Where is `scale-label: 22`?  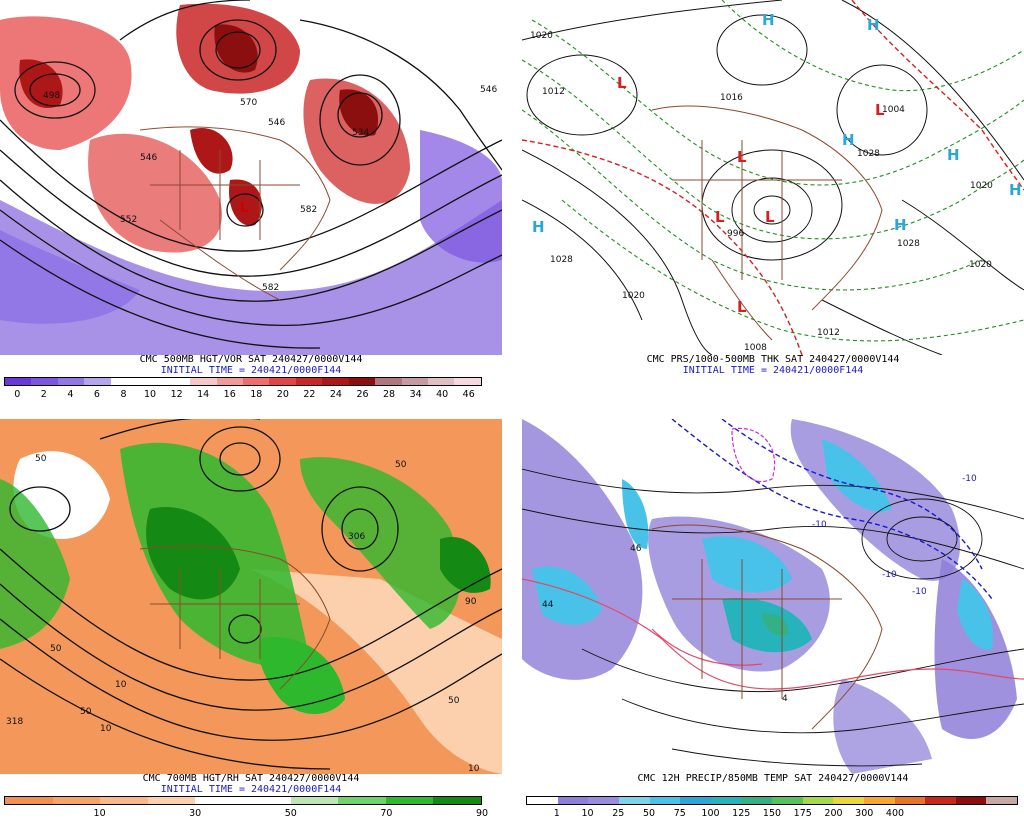 scale-label: 22 is located at coordinates (309, 394).